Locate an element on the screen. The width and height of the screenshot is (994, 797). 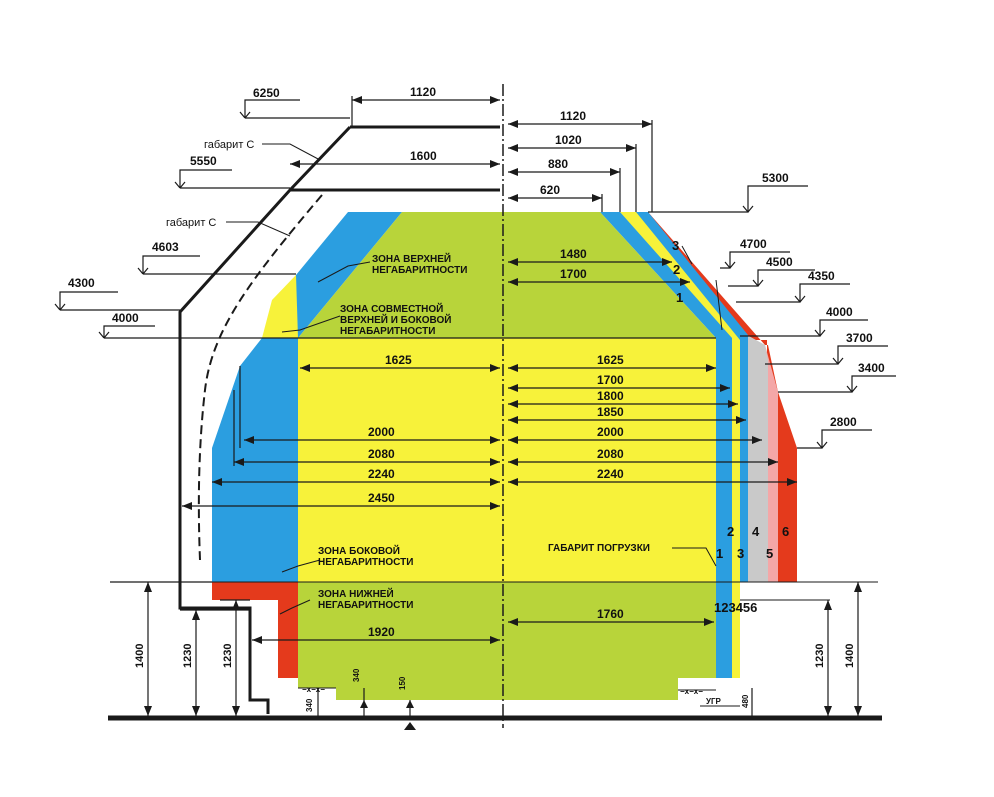
width-1850-right: 1850 is located at coordinates (610, 412).